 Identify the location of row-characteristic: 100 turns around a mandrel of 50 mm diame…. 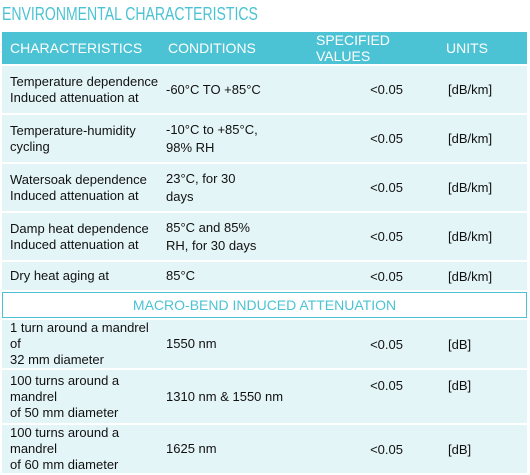
(81, 396).